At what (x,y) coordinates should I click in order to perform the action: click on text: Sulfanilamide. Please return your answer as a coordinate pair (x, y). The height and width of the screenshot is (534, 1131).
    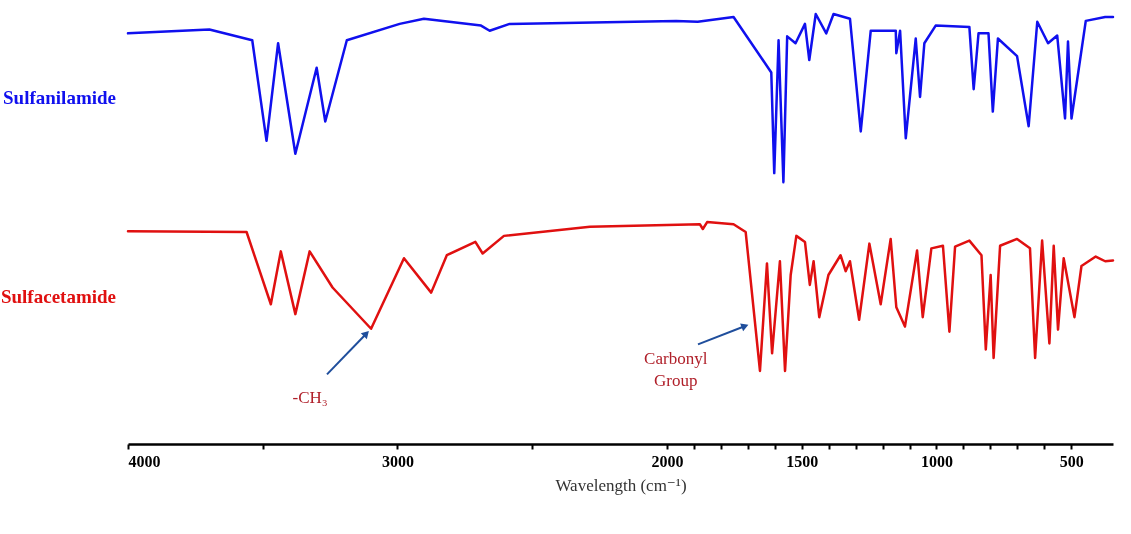
    Looking at the image, I should click on (59, 98).